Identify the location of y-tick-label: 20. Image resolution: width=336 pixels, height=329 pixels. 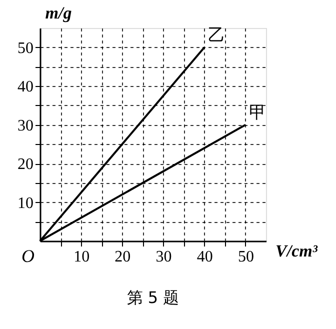
(26, 165).